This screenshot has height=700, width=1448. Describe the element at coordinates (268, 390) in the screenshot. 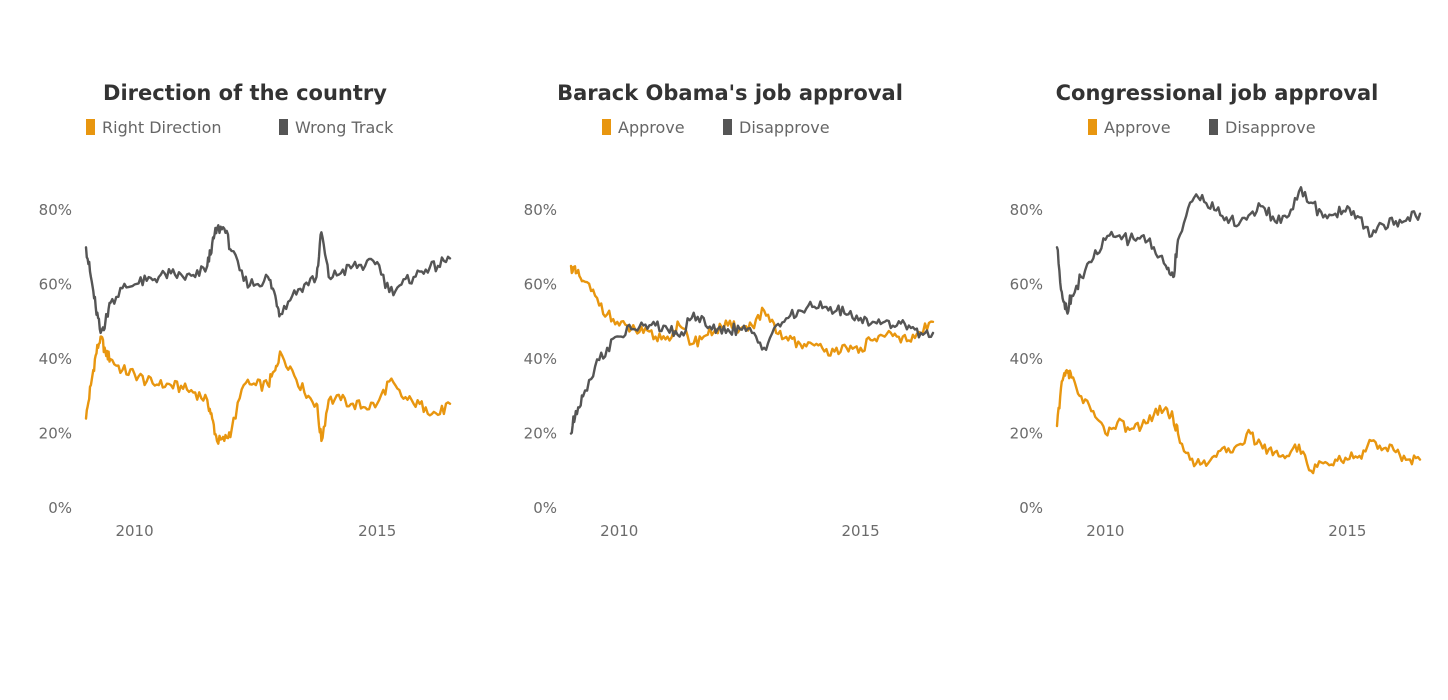

I see `series-line-right-direction` at that location.